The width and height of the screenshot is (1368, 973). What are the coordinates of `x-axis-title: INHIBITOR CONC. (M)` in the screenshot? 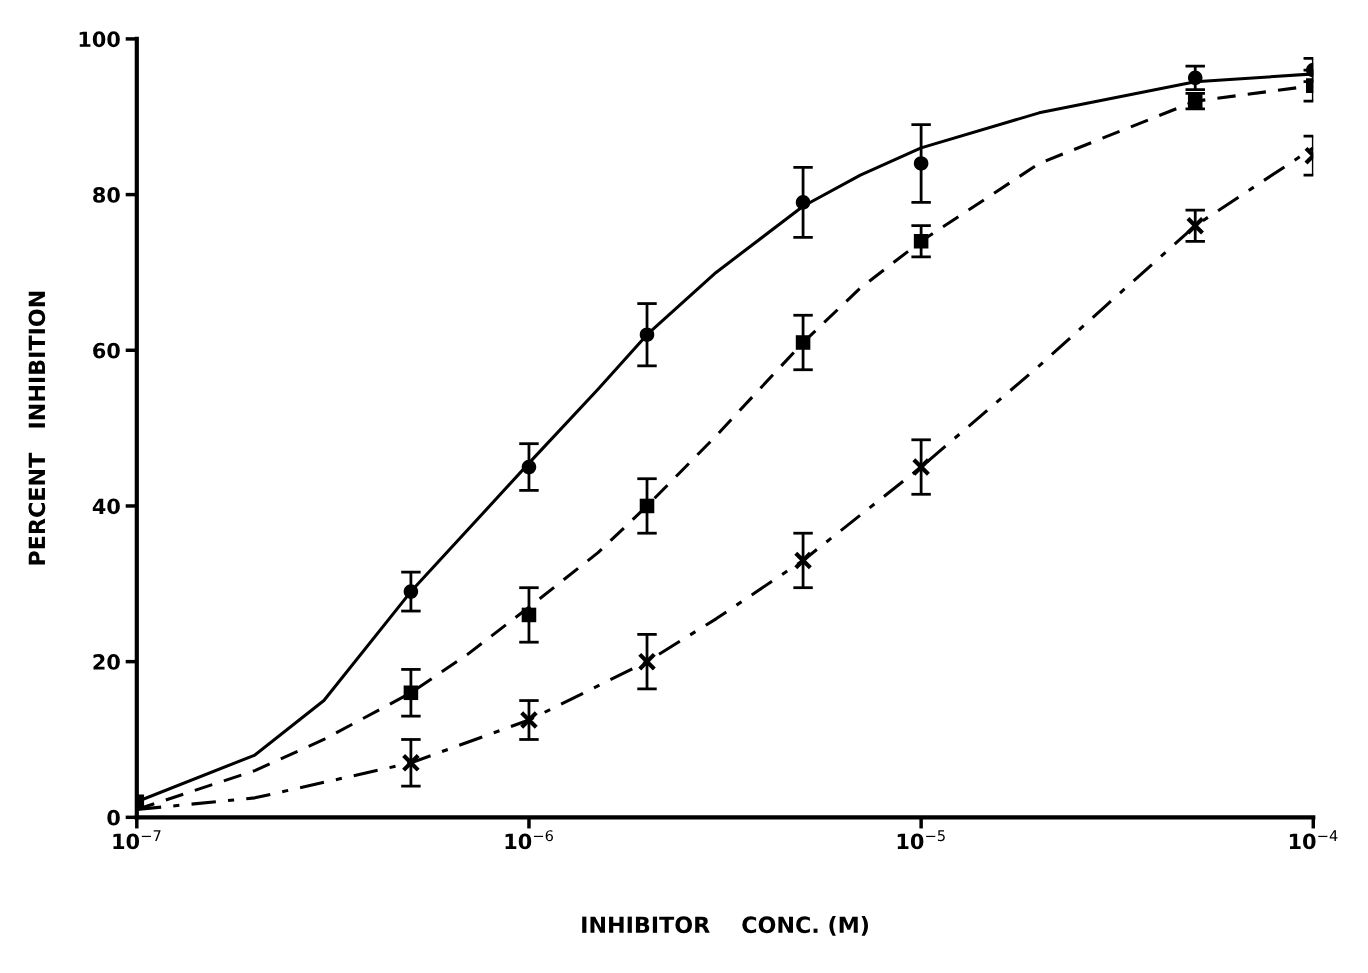 It's located at (725, 925).